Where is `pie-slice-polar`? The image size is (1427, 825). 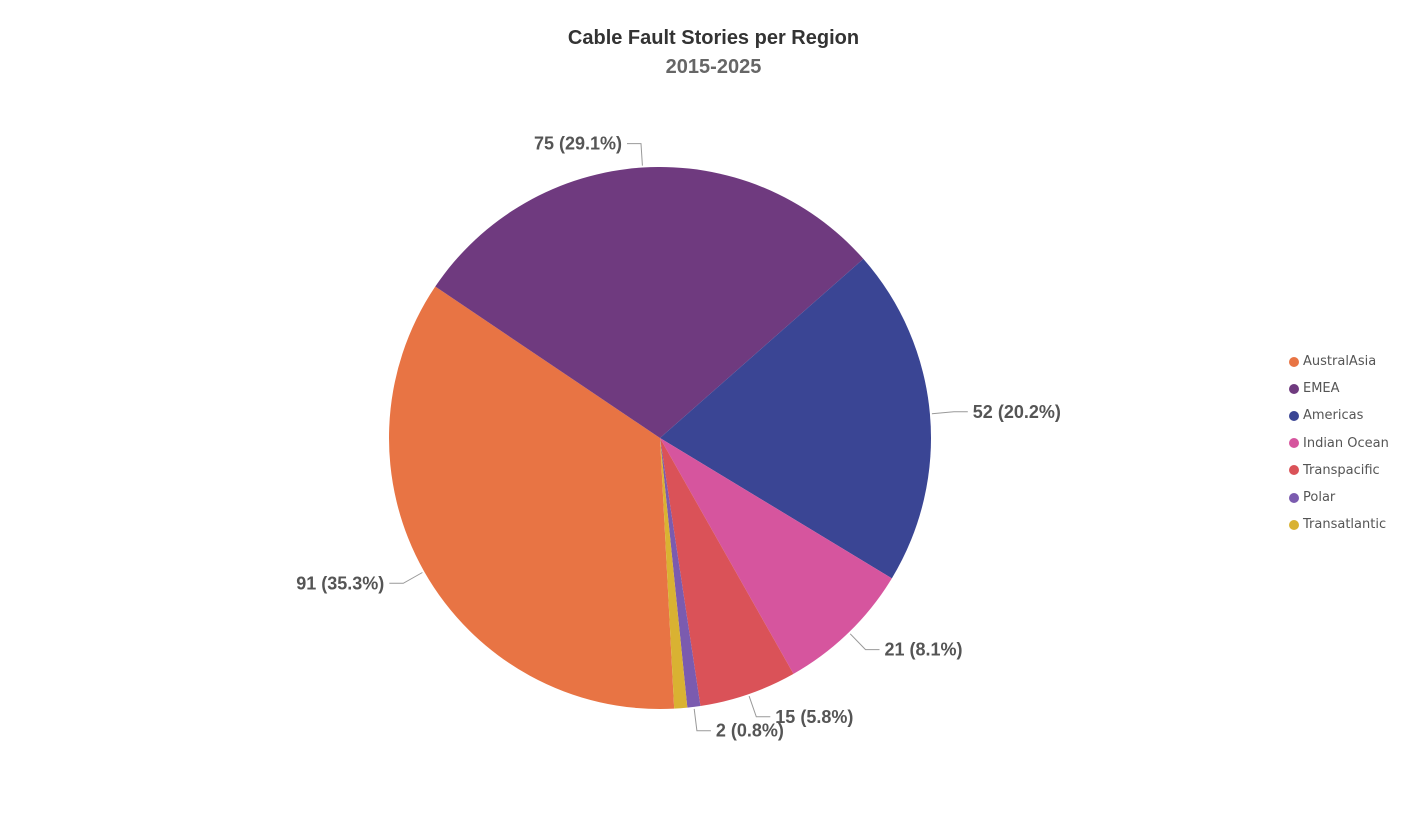
pie-slice-polar is located at coordinates (680, 573).